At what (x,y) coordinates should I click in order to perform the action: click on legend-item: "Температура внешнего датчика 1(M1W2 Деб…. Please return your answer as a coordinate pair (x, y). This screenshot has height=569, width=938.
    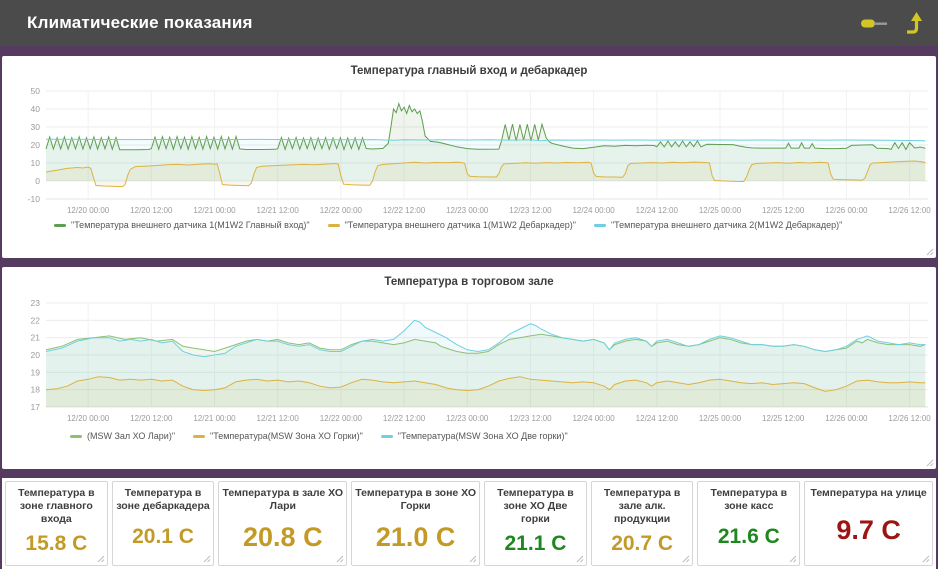
    Looking at the image, I should click on (451, 225).